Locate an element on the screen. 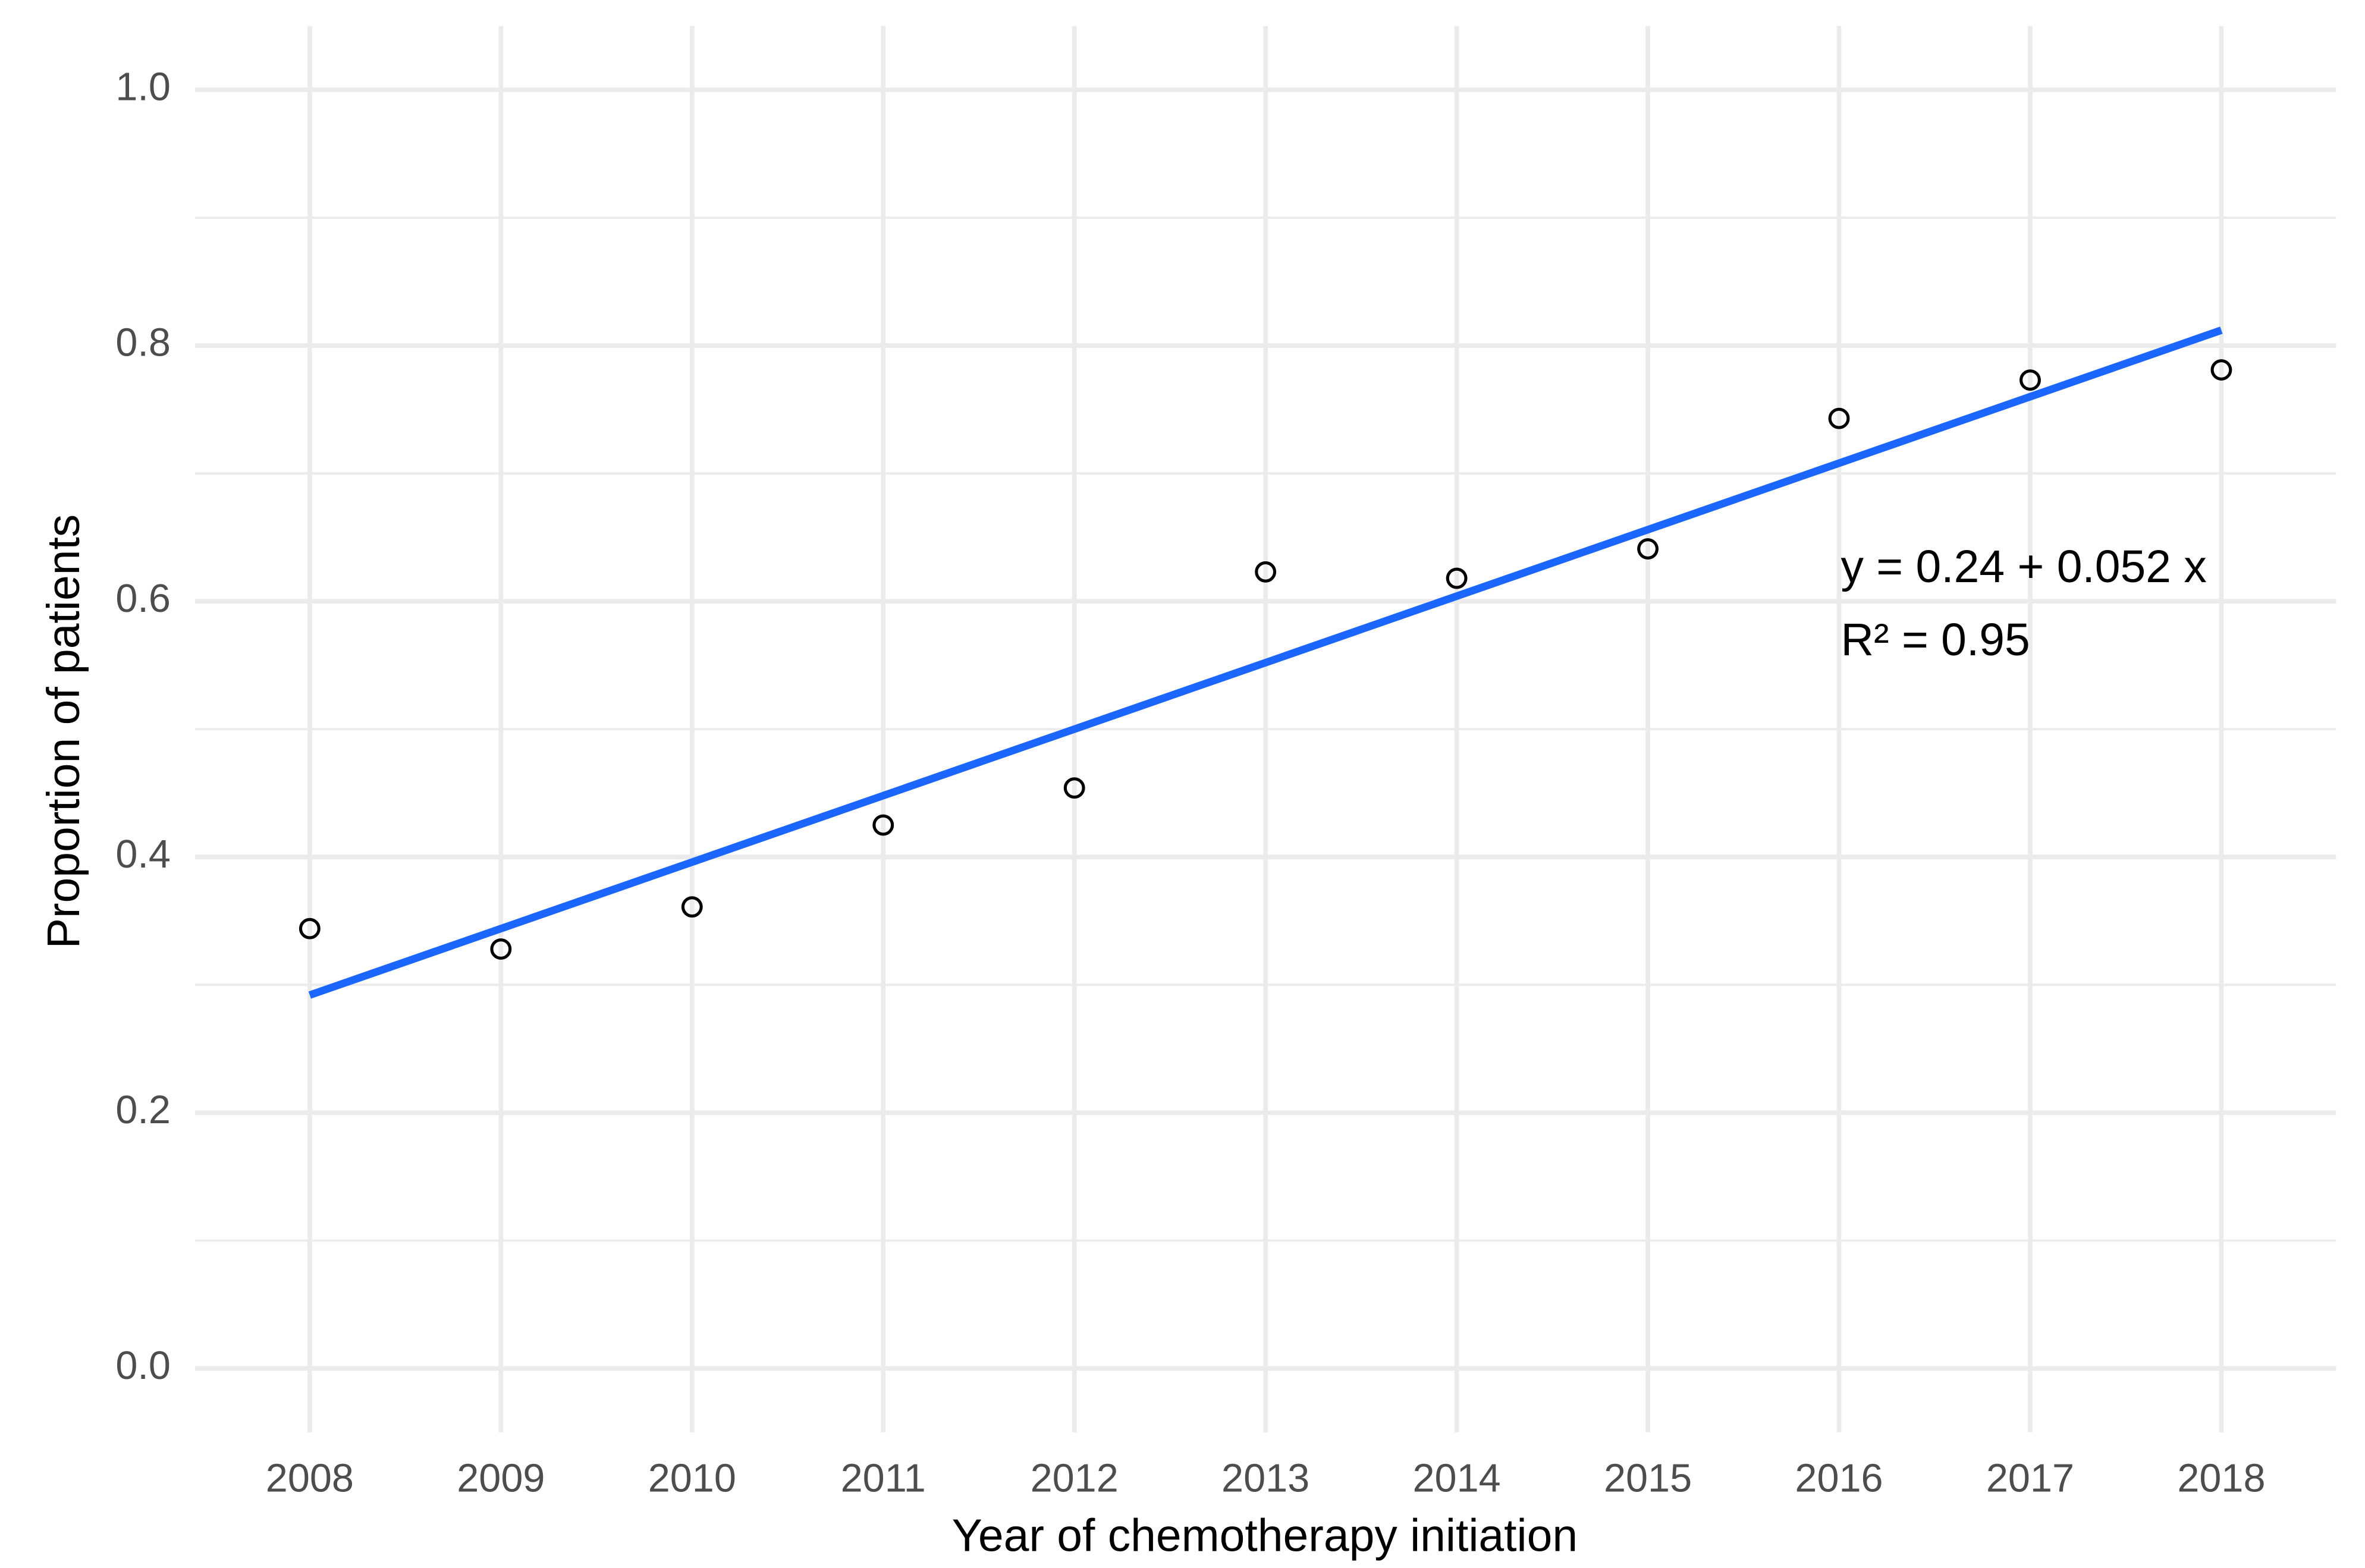  y-tick-label: 1.0 is located at coordinates (143, 87).